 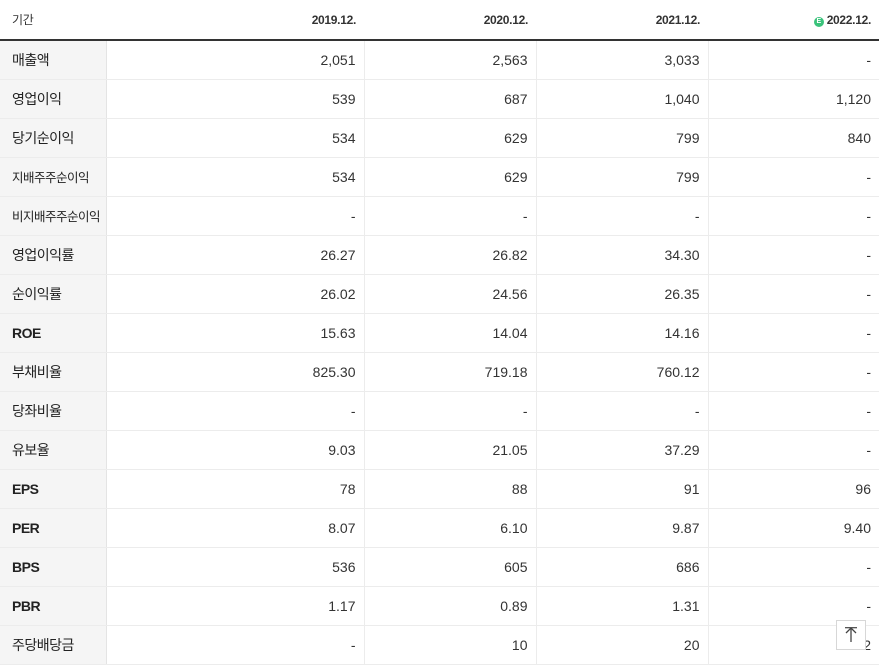 I want to click on cell-value: 840, so click(x=793, y=138).